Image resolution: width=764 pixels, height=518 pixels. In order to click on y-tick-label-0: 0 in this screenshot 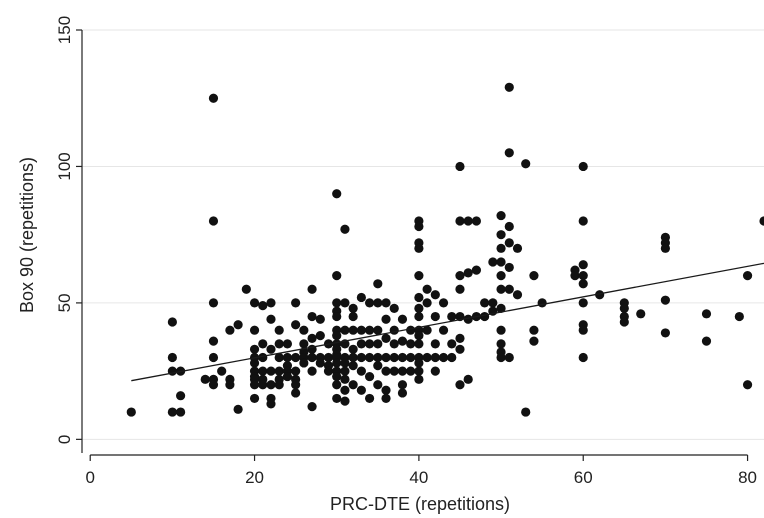, I will do `click(64, 439)`.